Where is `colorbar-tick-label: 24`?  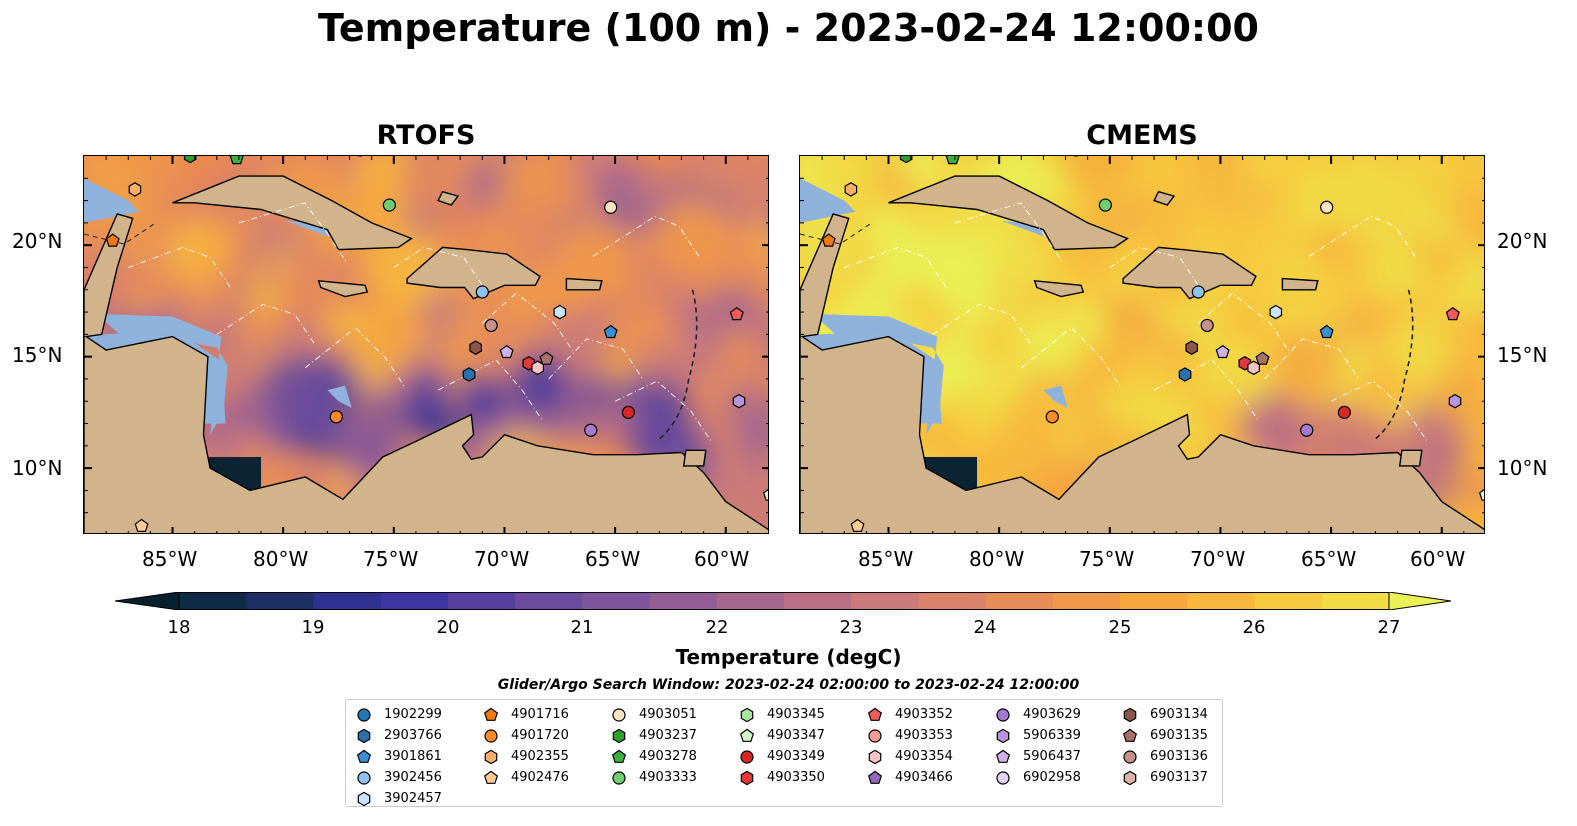
colorbar-tick-label: 24 is located at coordinates (985, 627).